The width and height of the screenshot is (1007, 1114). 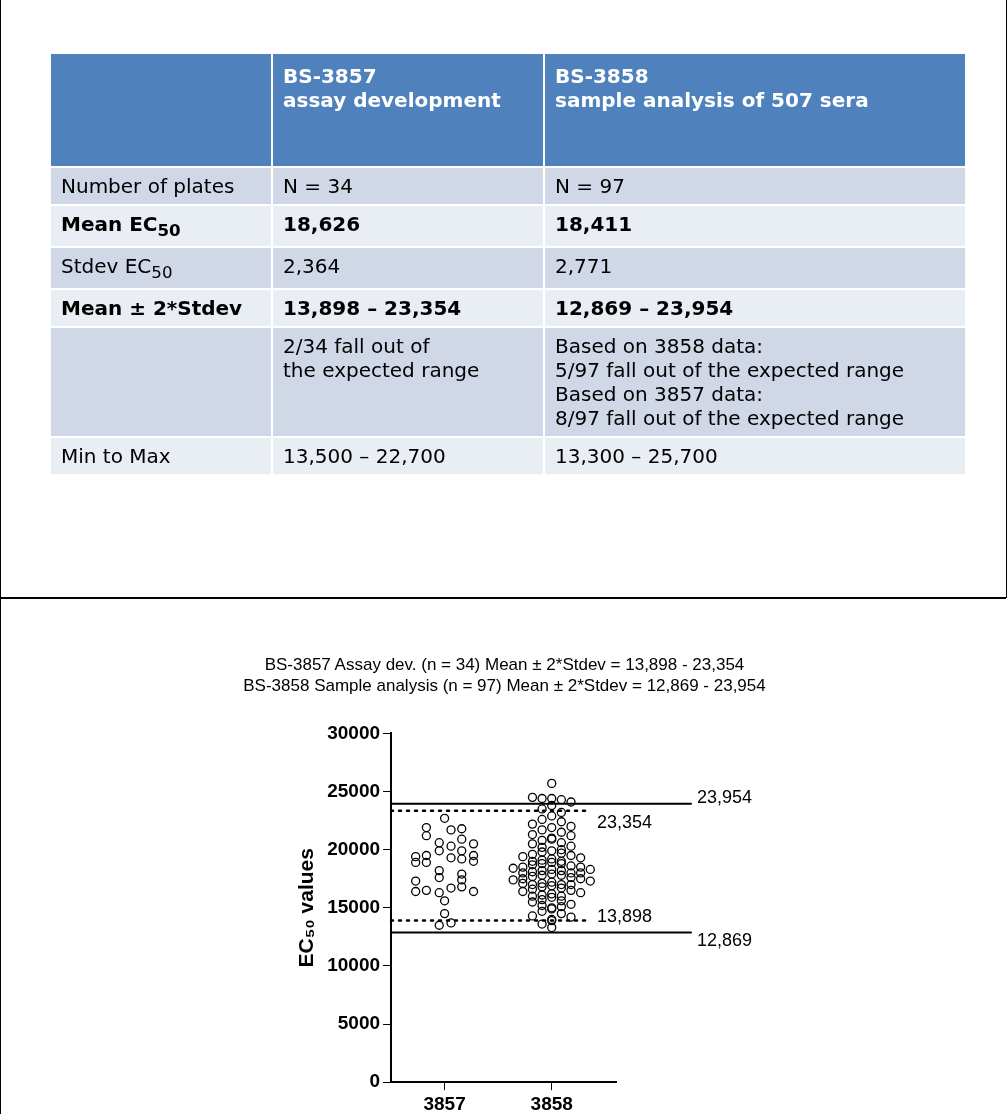 I want to click on category-label: BS-3858 sample analysis of 507 sera, so click(x=755, y=110).